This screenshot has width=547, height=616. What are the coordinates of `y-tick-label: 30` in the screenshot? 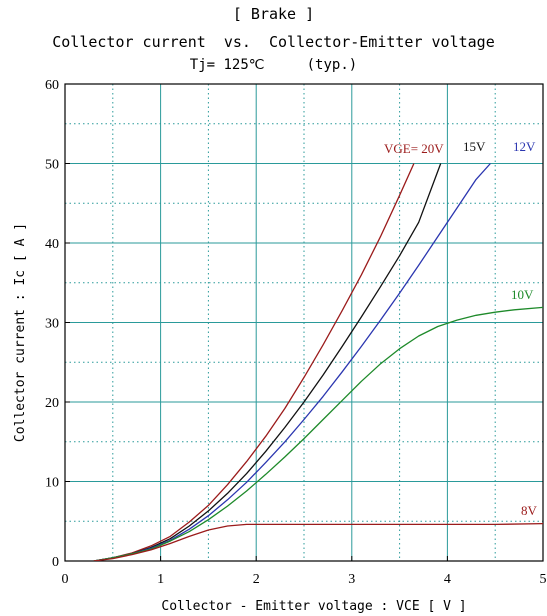 It's located at (52, 324).